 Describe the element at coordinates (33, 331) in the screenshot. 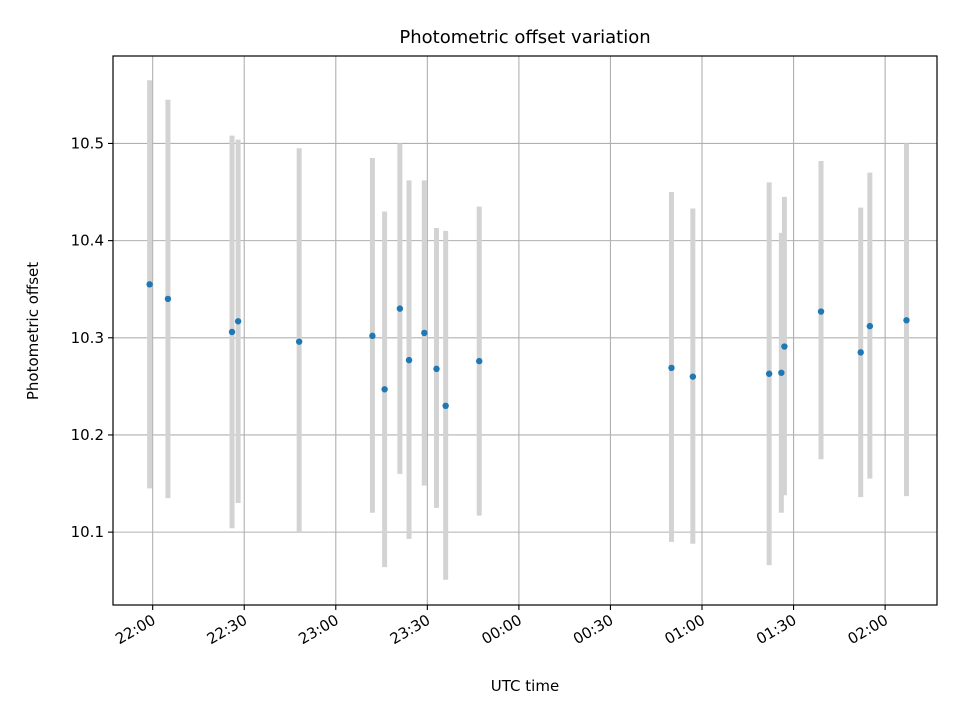

I see `y-axis-title: Photometric offset` at that location.